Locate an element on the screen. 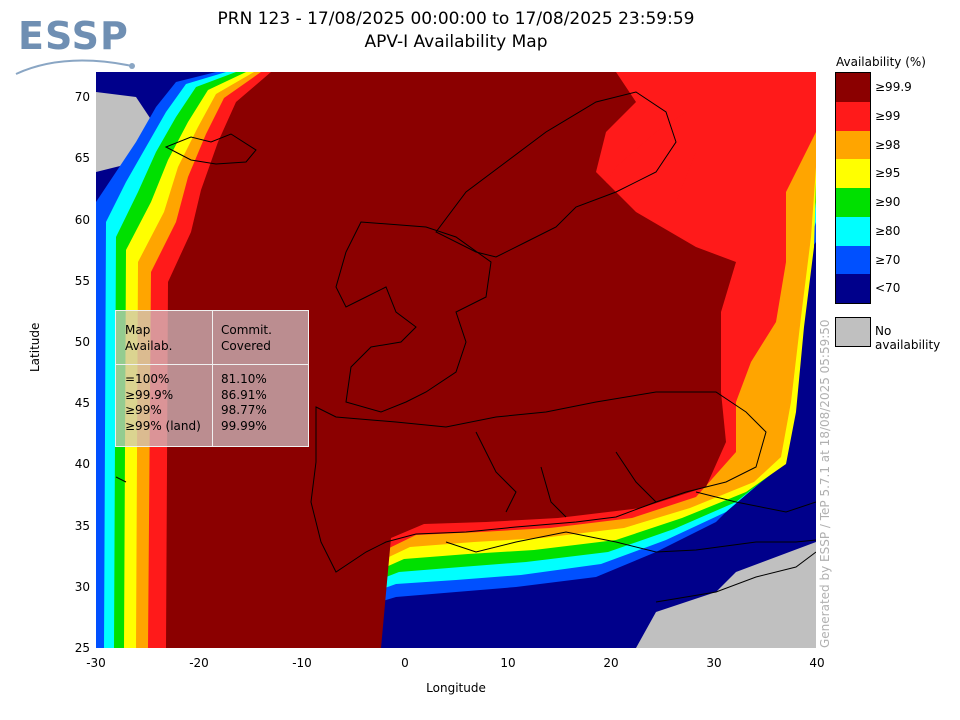 This screenshot has width=960, height=720. col1-header-line2: Availab. is located at coordinates (149, 345).